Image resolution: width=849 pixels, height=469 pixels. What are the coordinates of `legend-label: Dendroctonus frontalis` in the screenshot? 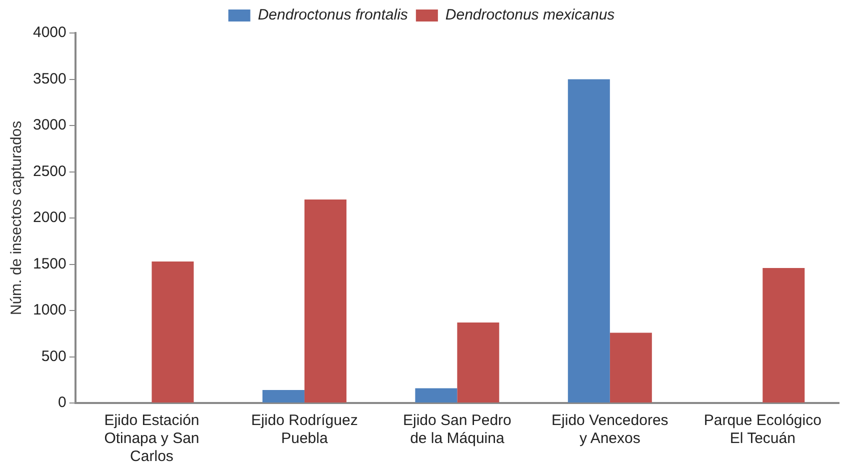 It's located at (333, 15).